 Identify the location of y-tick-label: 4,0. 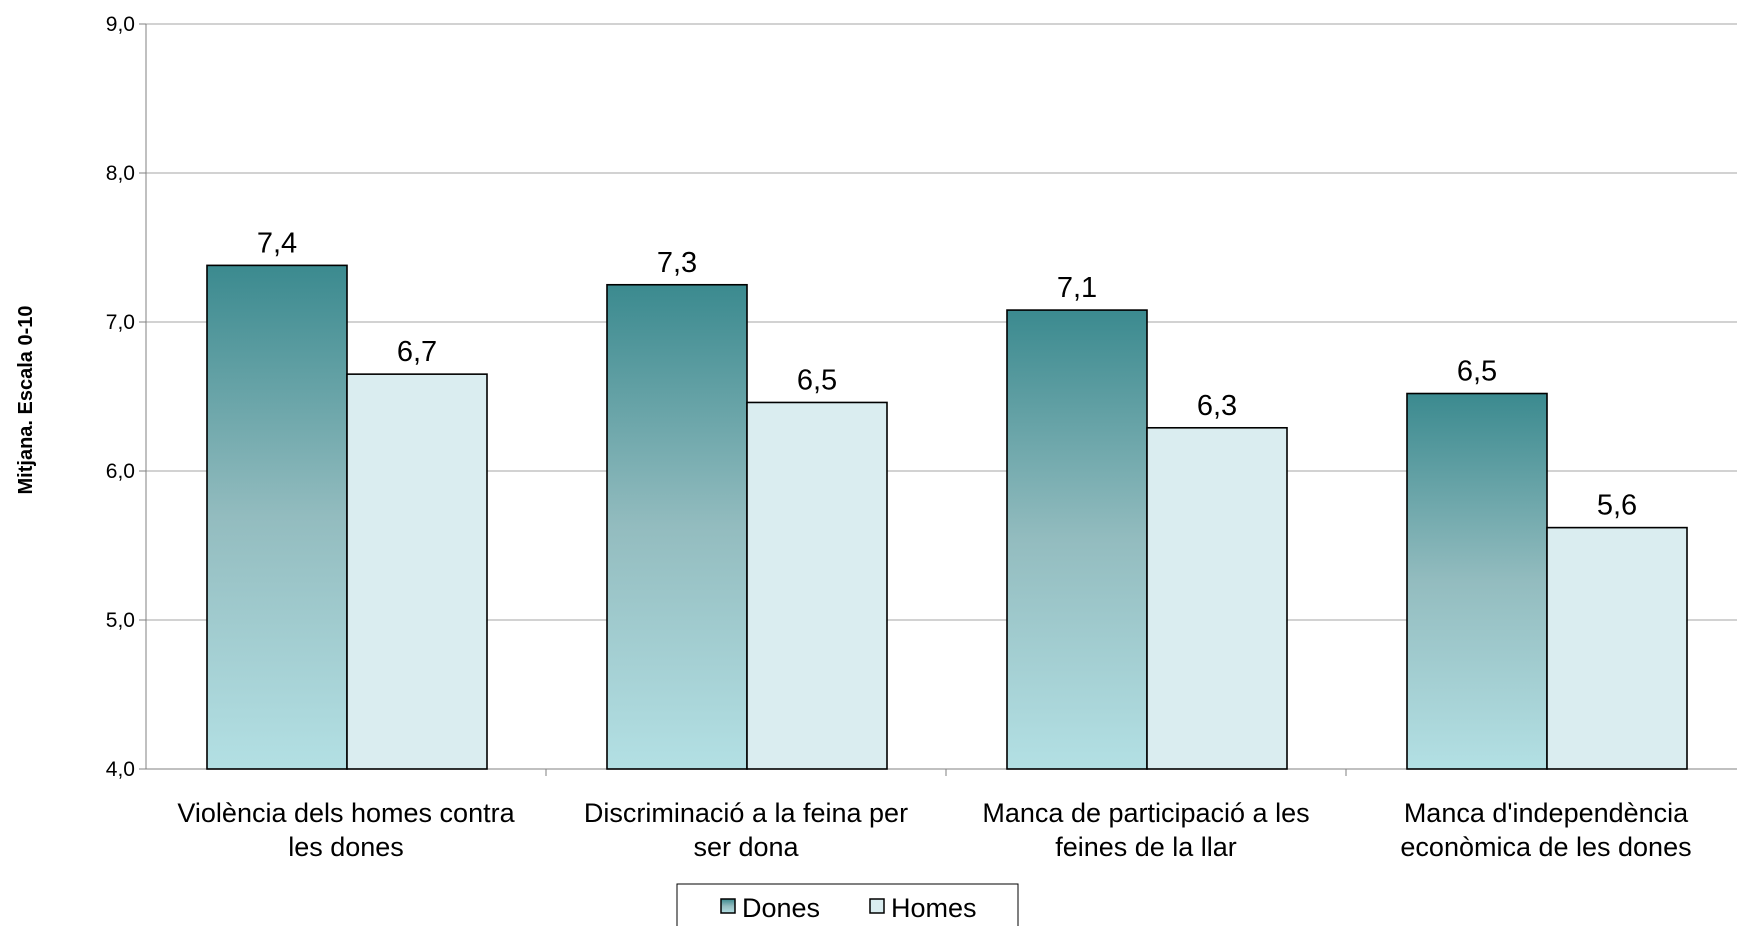
(120, 769).